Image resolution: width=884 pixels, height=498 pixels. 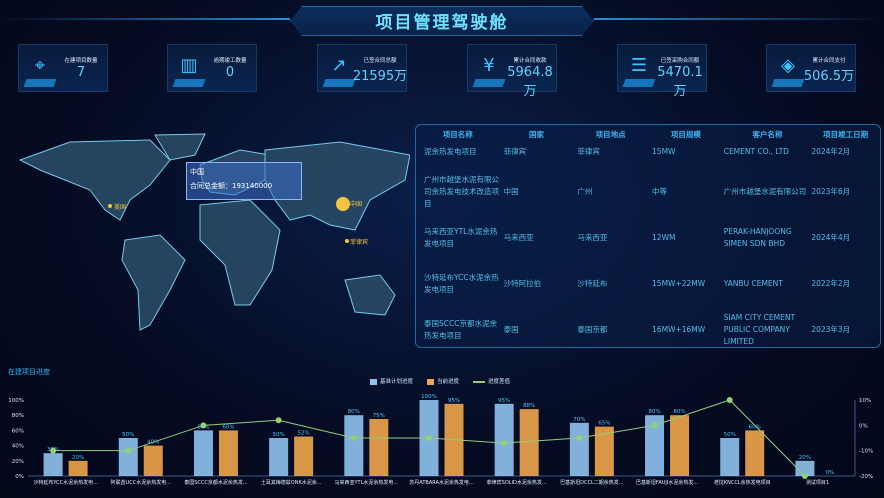 What do you see at coordinates (380, 76) in the screenshot?
I see `kpi-value: 21595万` at bounding box center [380, 76].